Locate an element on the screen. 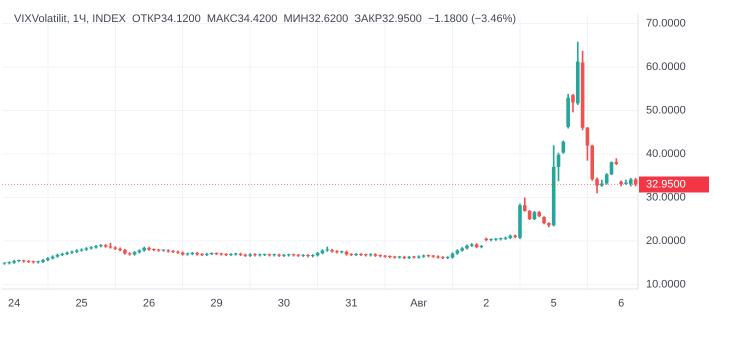 The width and height of the screenshot is (730, 348). x-tick-label: 25 is located at coordinates (81, 303).